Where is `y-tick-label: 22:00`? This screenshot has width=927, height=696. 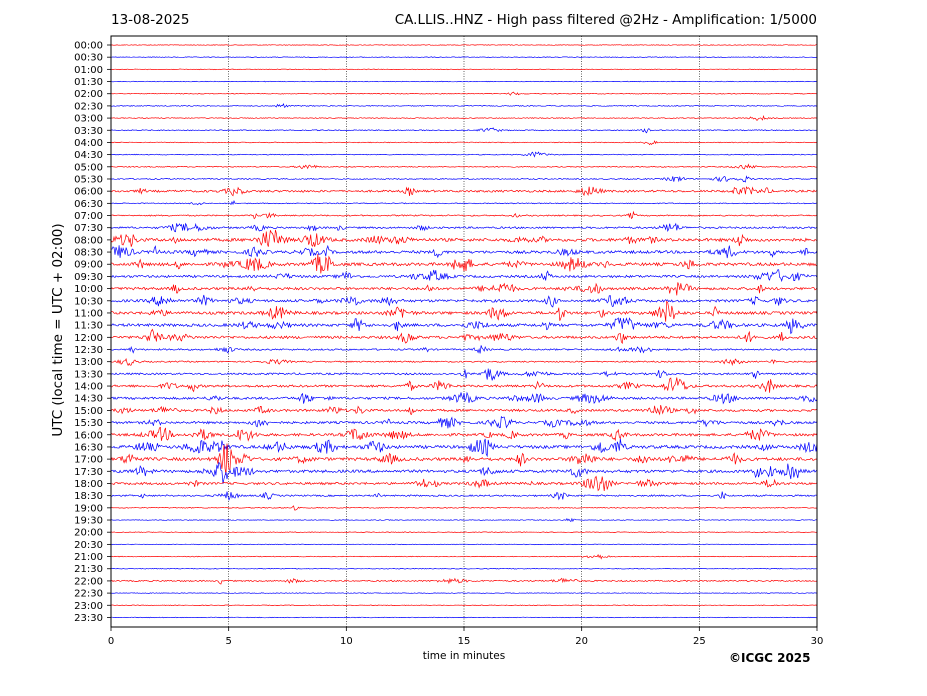
y-tick-label: 22:00 is located at coordinates (88, 581).